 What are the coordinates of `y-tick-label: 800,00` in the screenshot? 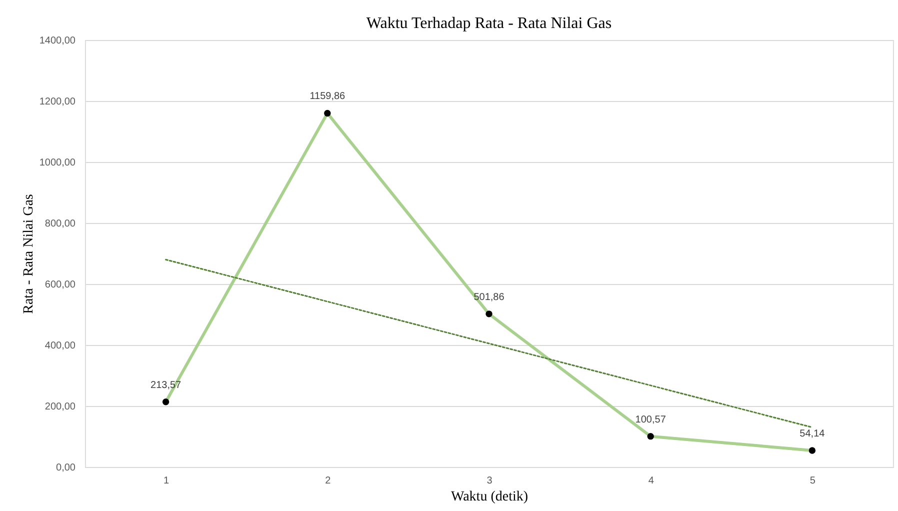 It's located at (60, 224).